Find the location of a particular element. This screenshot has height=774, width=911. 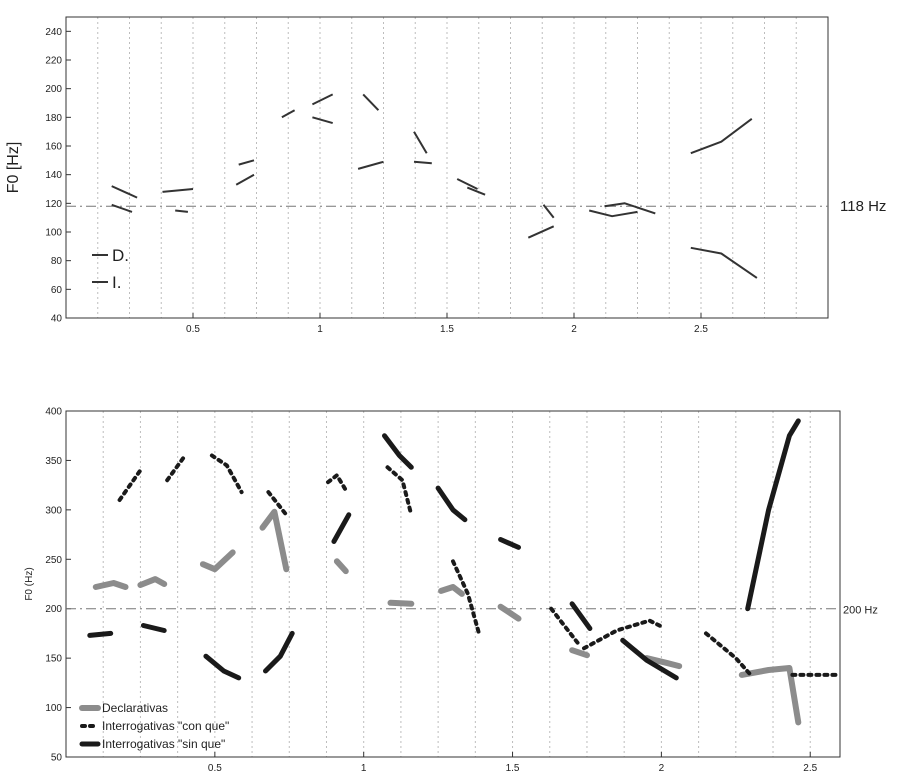

y-axis: 50 100 150 200 250 300 350 400 is located at coordinates (58, 585).